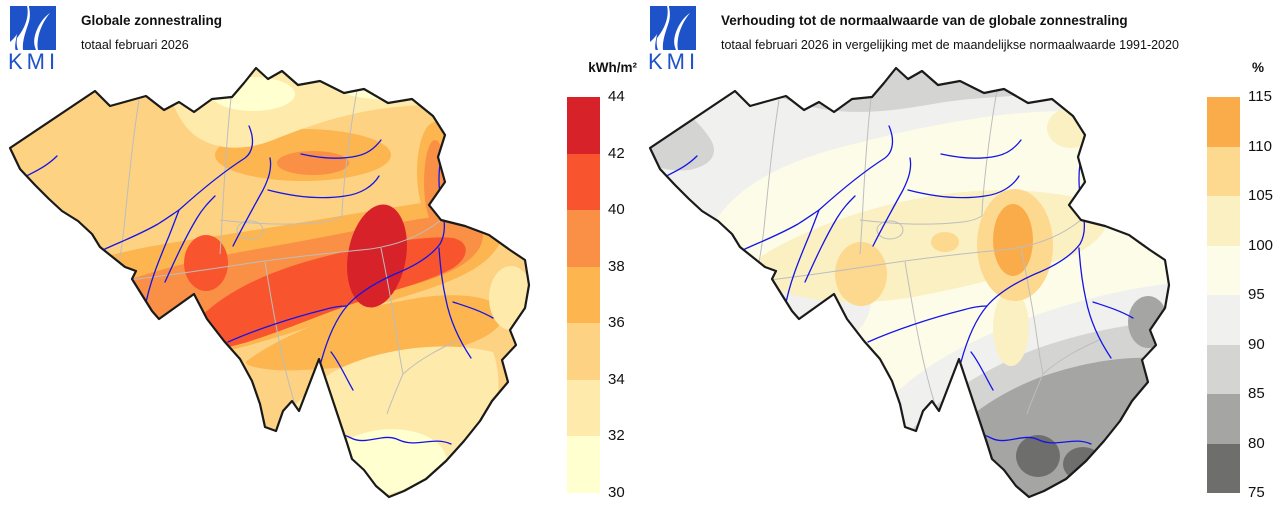  I want to click on legend-tick-label: 110, so click(1260, 146).